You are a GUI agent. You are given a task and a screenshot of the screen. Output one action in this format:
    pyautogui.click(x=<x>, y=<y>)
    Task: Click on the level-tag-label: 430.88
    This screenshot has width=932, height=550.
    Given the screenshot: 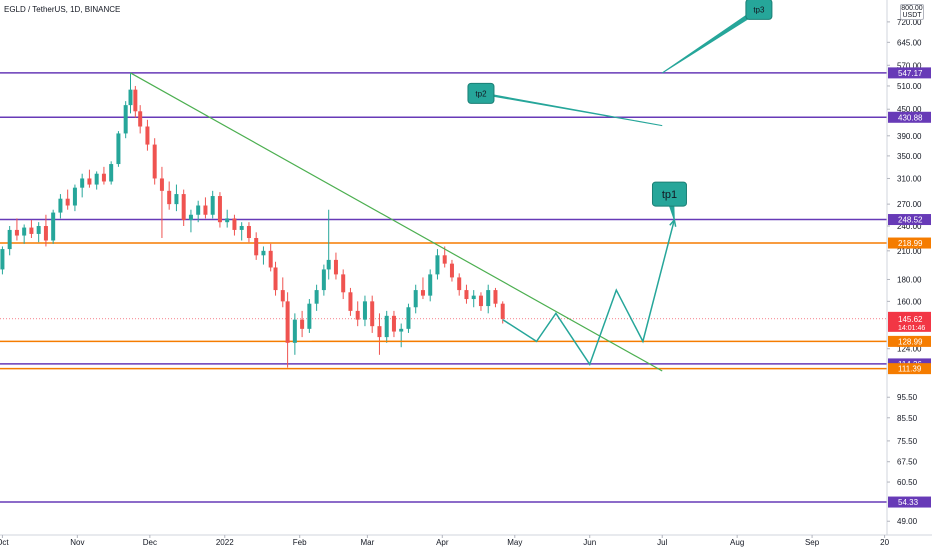 What is the action you would take?
    pyautogui.click(x=910, y=117)
    